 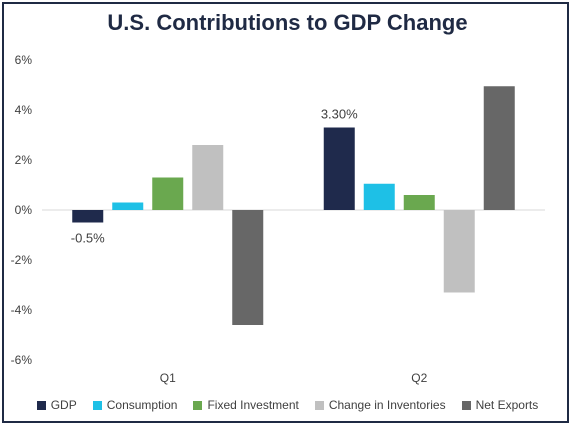 I want to click on legend-label: Consumption, so click(x=142, y=405).